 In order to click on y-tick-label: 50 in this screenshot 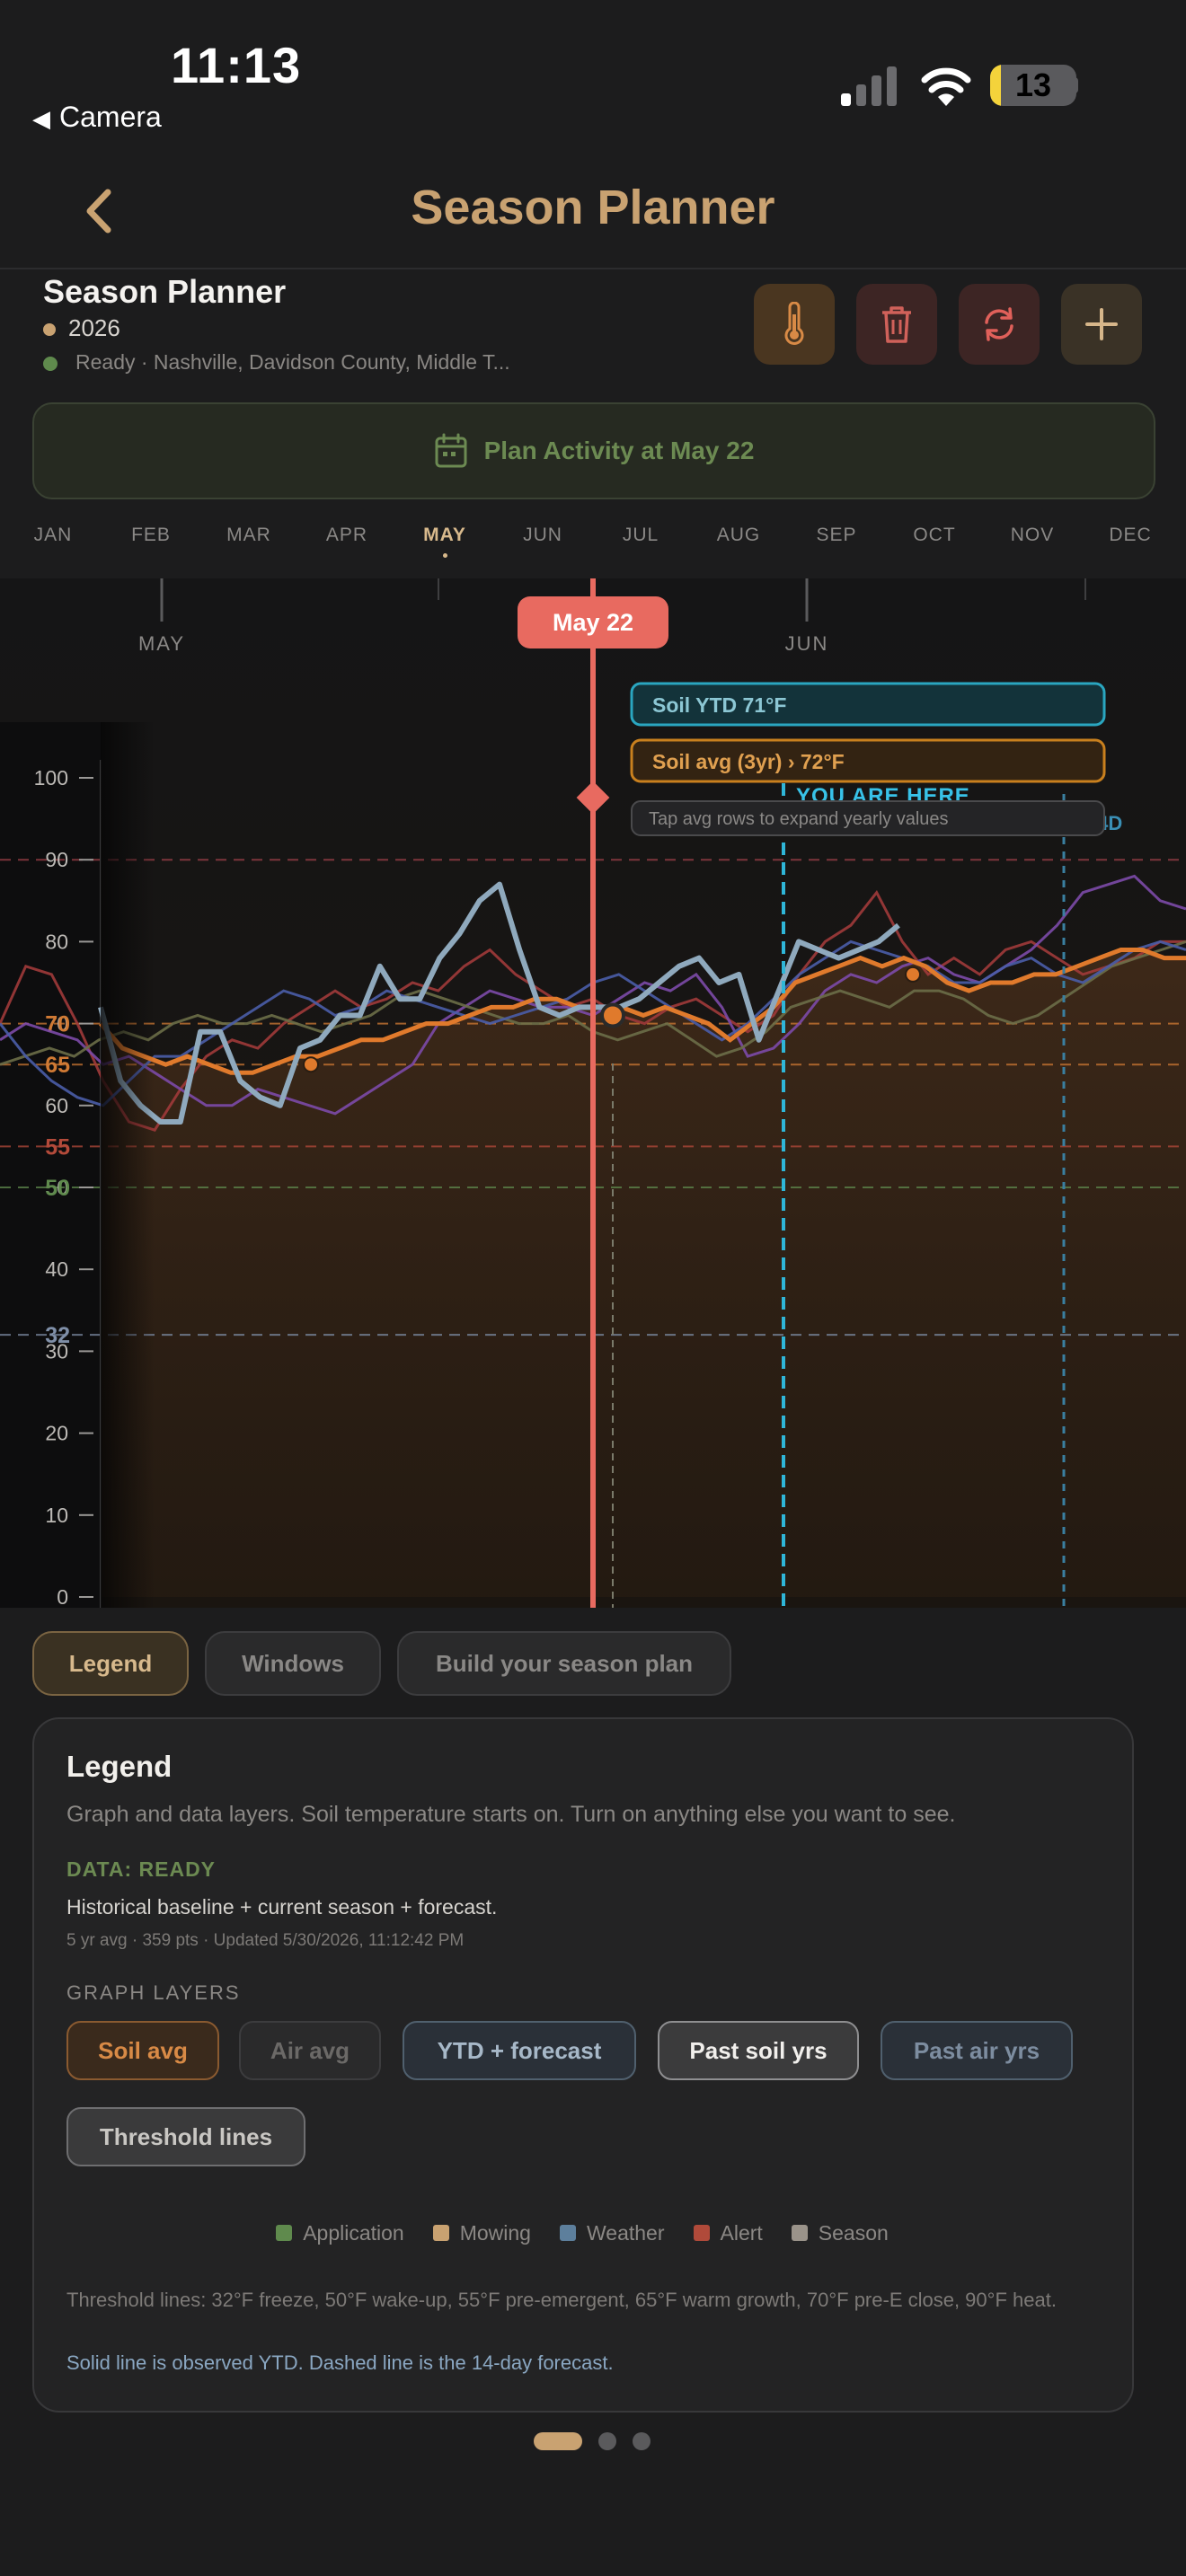, I will do `click(56, 1187)`.